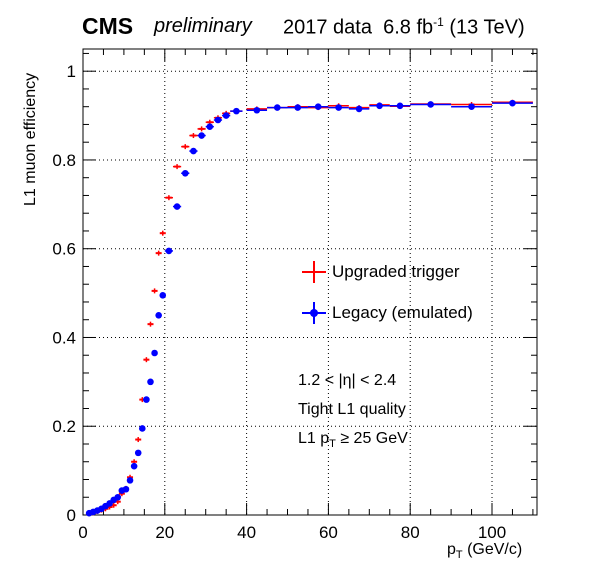  I want to click on legend-marker-circle, so click(314, 313).